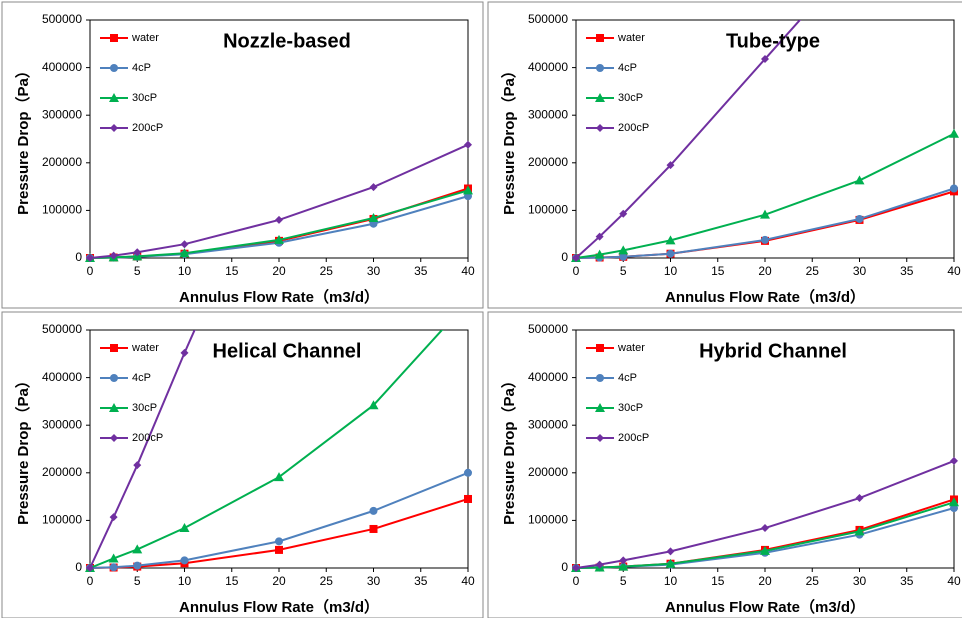  What do you see at coordinates (287, 41) in the screenshot?
I see `chart-title: Nozzle-based` at bounding box center [287, 41].